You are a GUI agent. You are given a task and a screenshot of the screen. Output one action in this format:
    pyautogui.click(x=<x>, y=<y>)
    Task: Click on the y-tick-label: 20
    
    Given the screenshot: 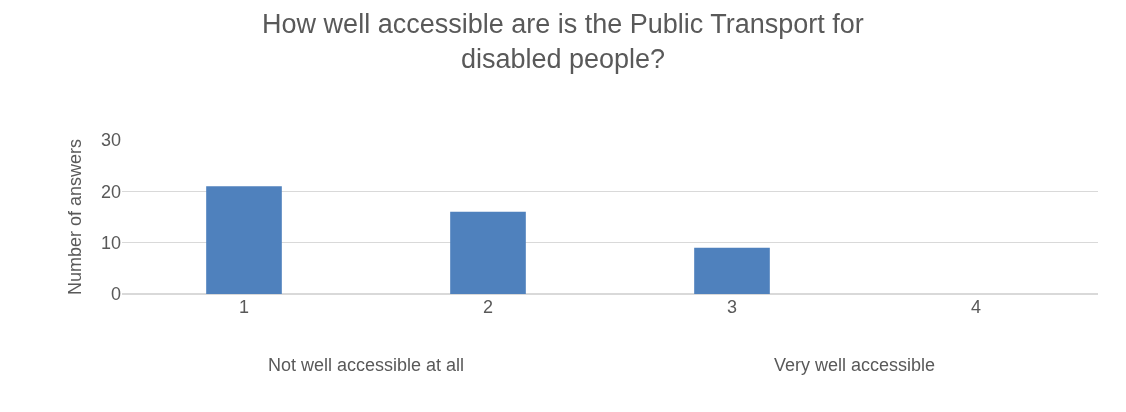 What is the action you would take?
    pyautogui.click(x=110, y=191)
    